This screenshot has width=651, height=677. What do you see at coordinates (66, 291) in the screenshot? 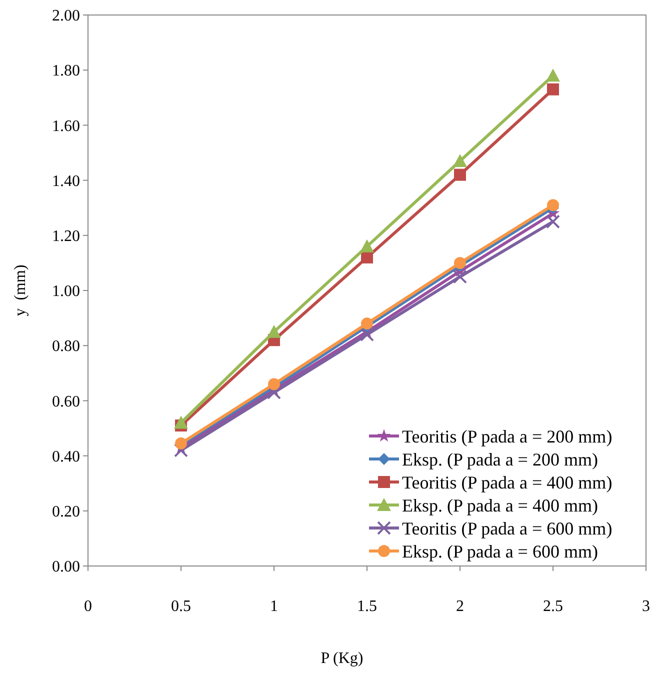
I see `y-tick-label: 1.00` at bounding box center [66, 291].